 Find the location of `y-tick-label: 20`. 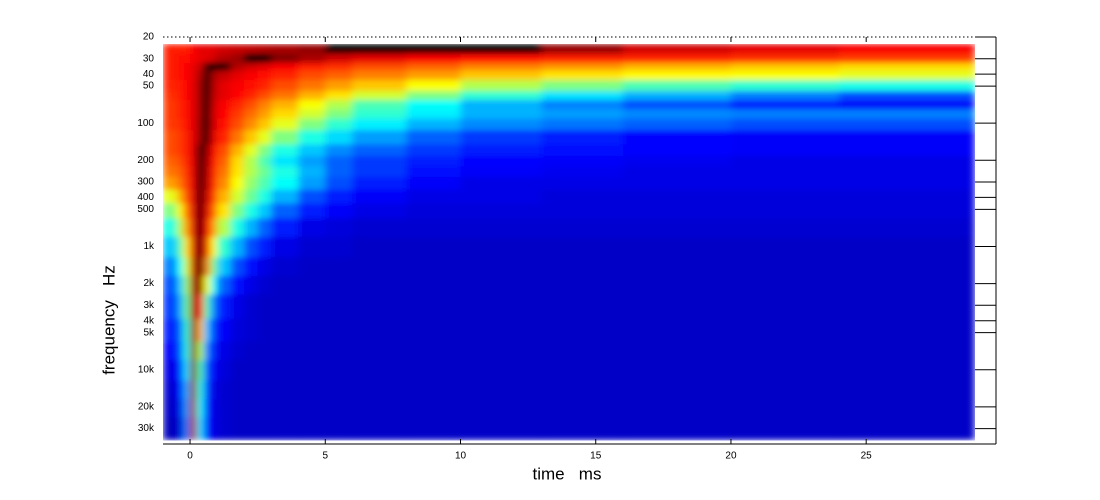

y-tick-label: 20 is located at coordinates (149, 37).